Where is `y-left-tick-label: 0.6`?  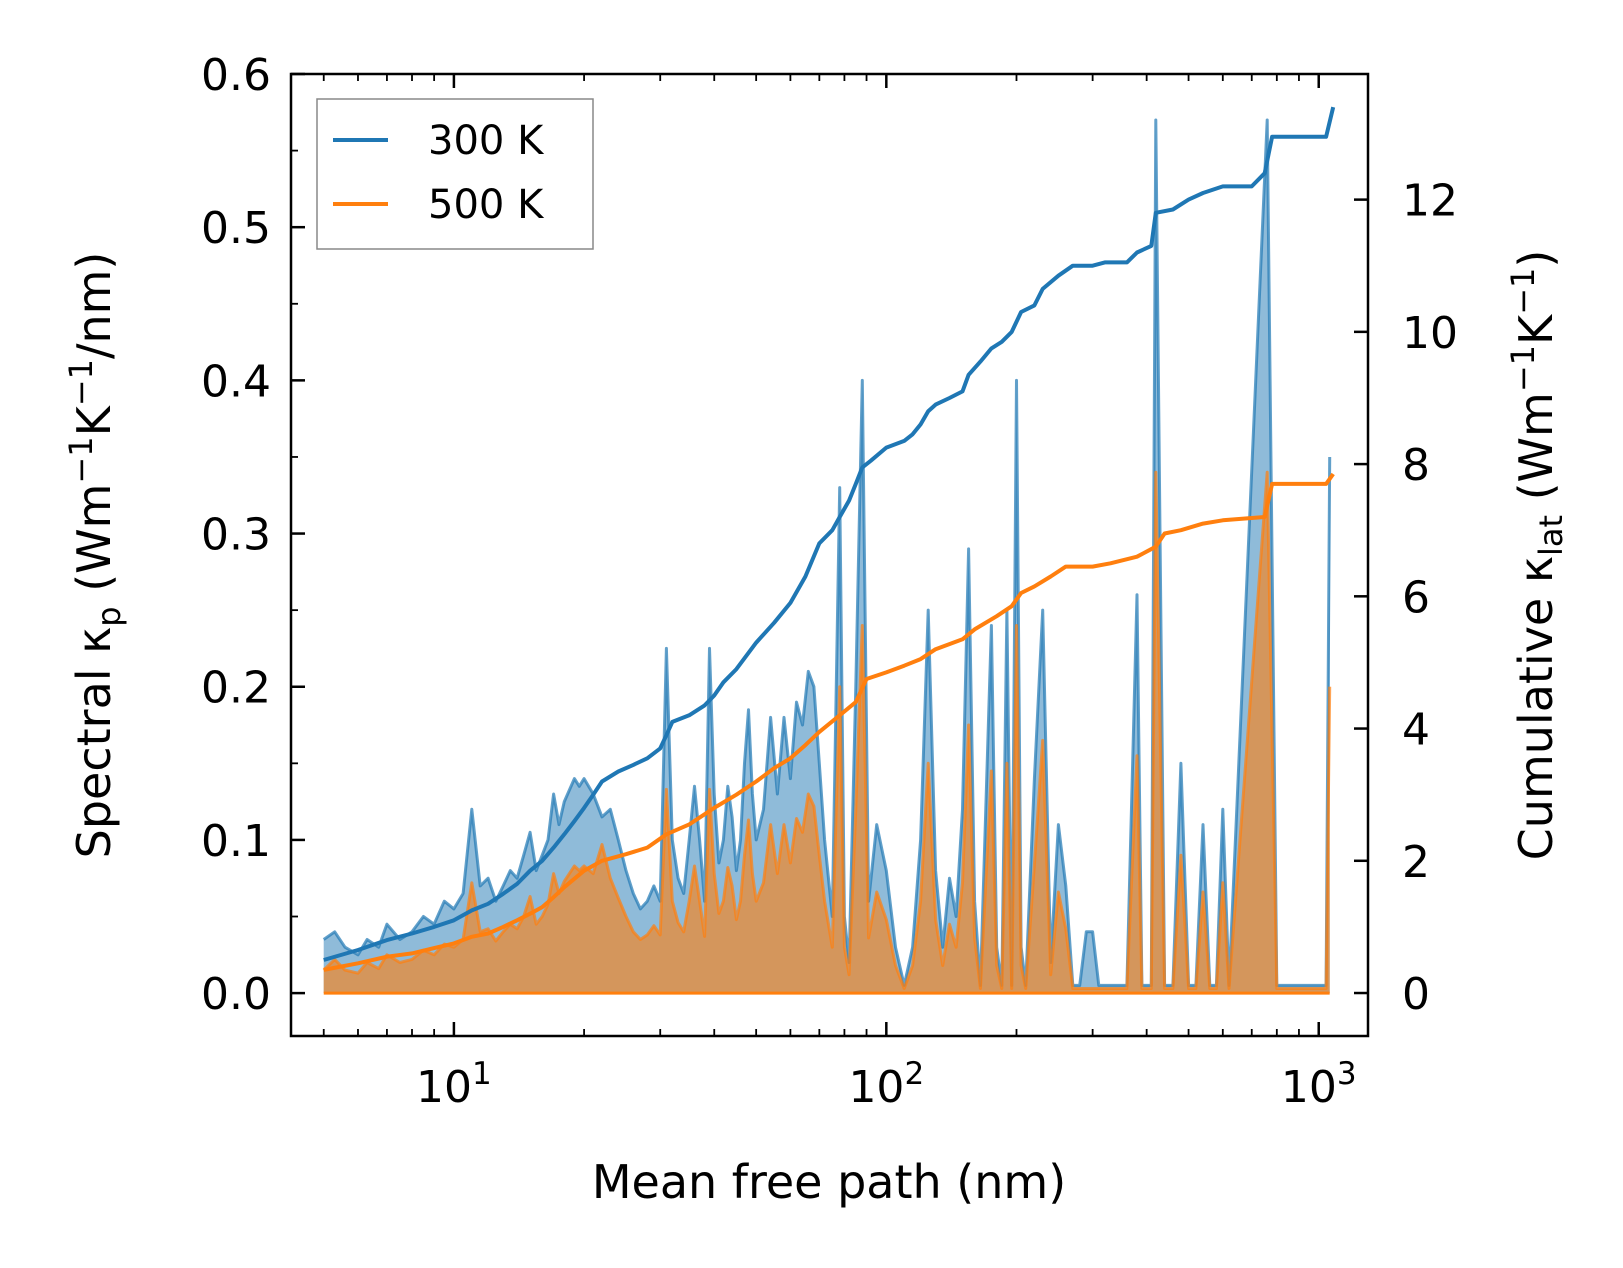
y-left-tick-label: 0.6 is located at coordinates (236, 75).